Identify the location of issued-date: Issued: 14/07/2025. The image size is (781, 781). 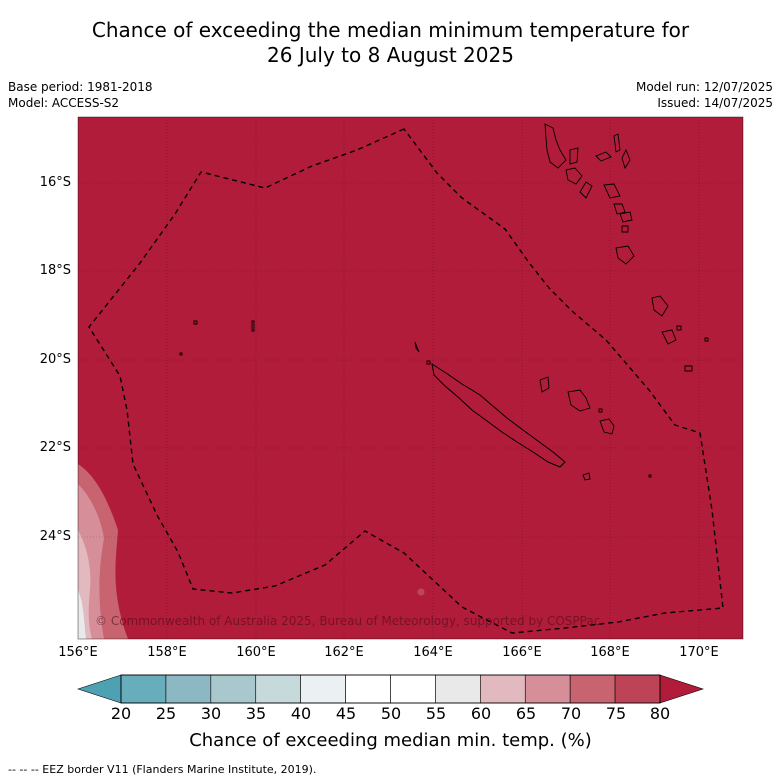
(715, 103).